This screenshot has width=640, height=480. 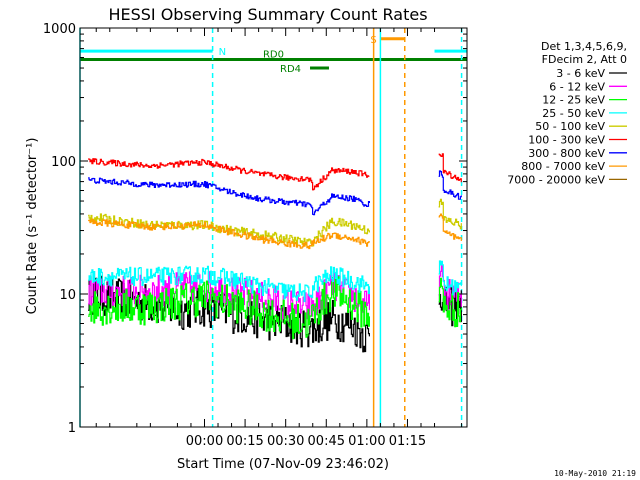 I want to click on flag-label-rd0: RD0, so click(x=273, y=54).